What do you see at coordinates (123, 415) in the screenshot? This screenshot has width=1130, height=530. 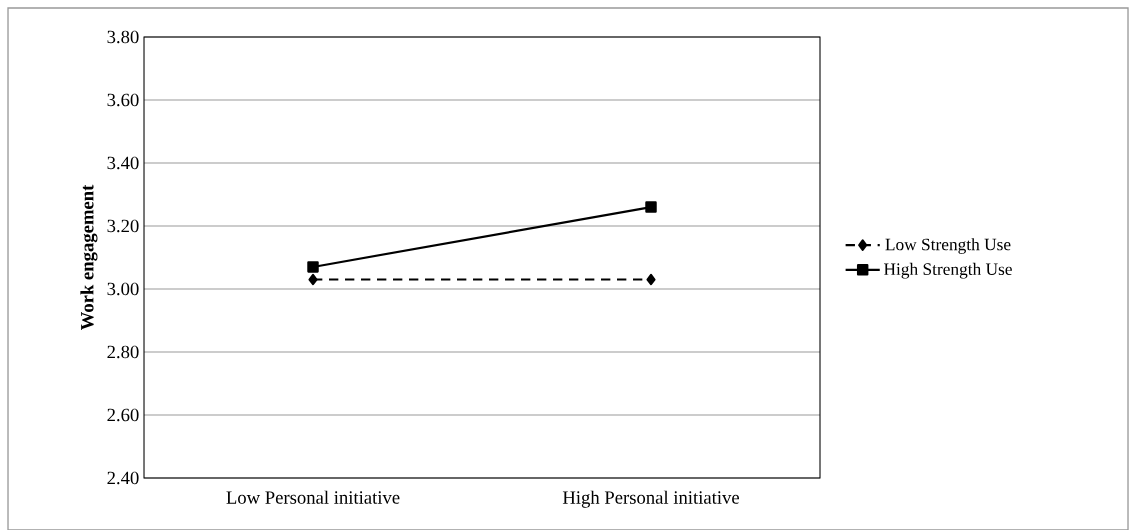 I see `y-tick-label: 2.60` at bounding box center [123, 415].